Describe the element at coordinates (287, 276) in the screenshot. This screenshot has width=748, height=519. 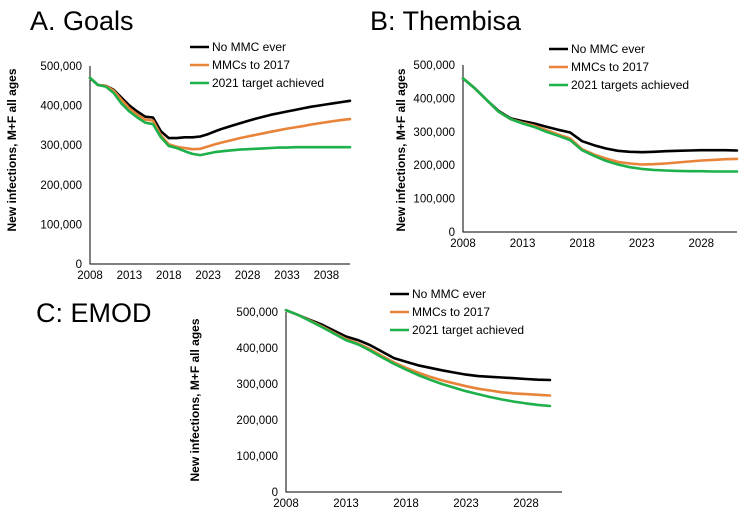
I see `x-tick-label: 2033` at that location.